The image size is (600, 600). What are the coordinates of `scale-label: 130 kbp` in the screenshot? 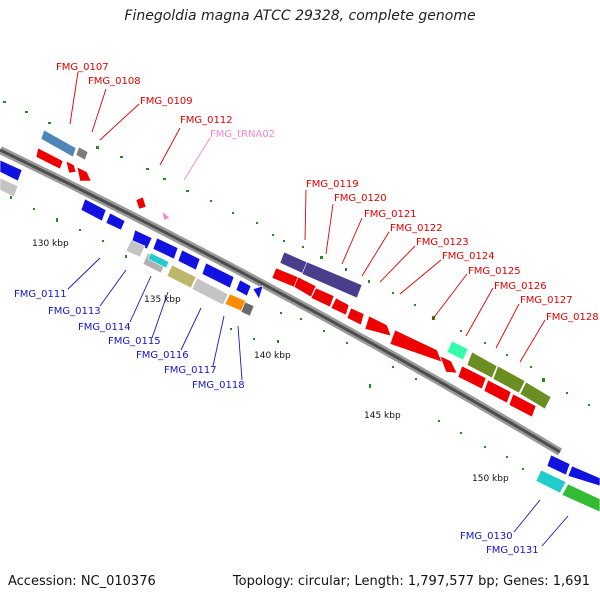 It's located at (50, 244).